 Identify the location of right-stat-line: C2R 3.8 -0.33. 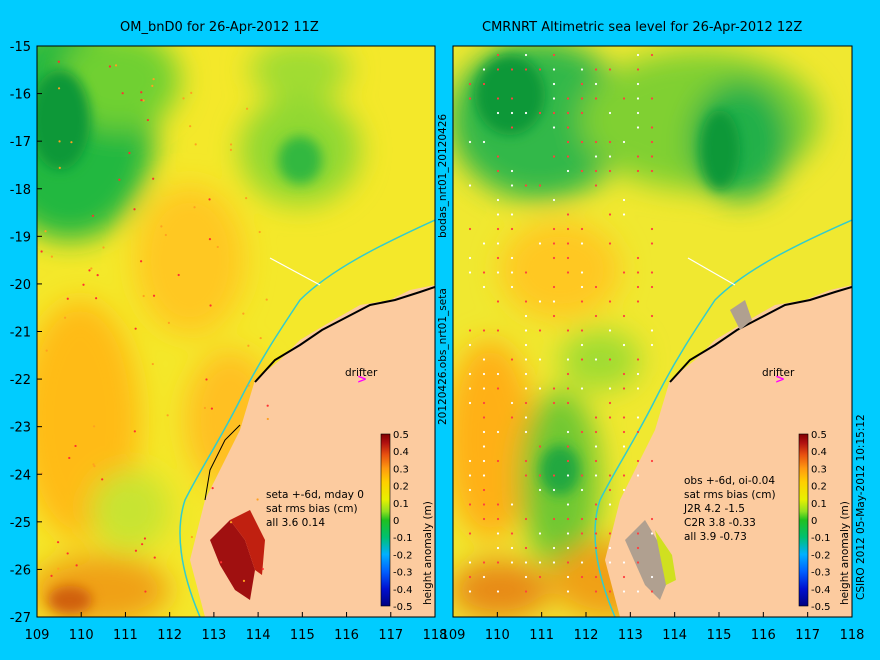
(720, 523).